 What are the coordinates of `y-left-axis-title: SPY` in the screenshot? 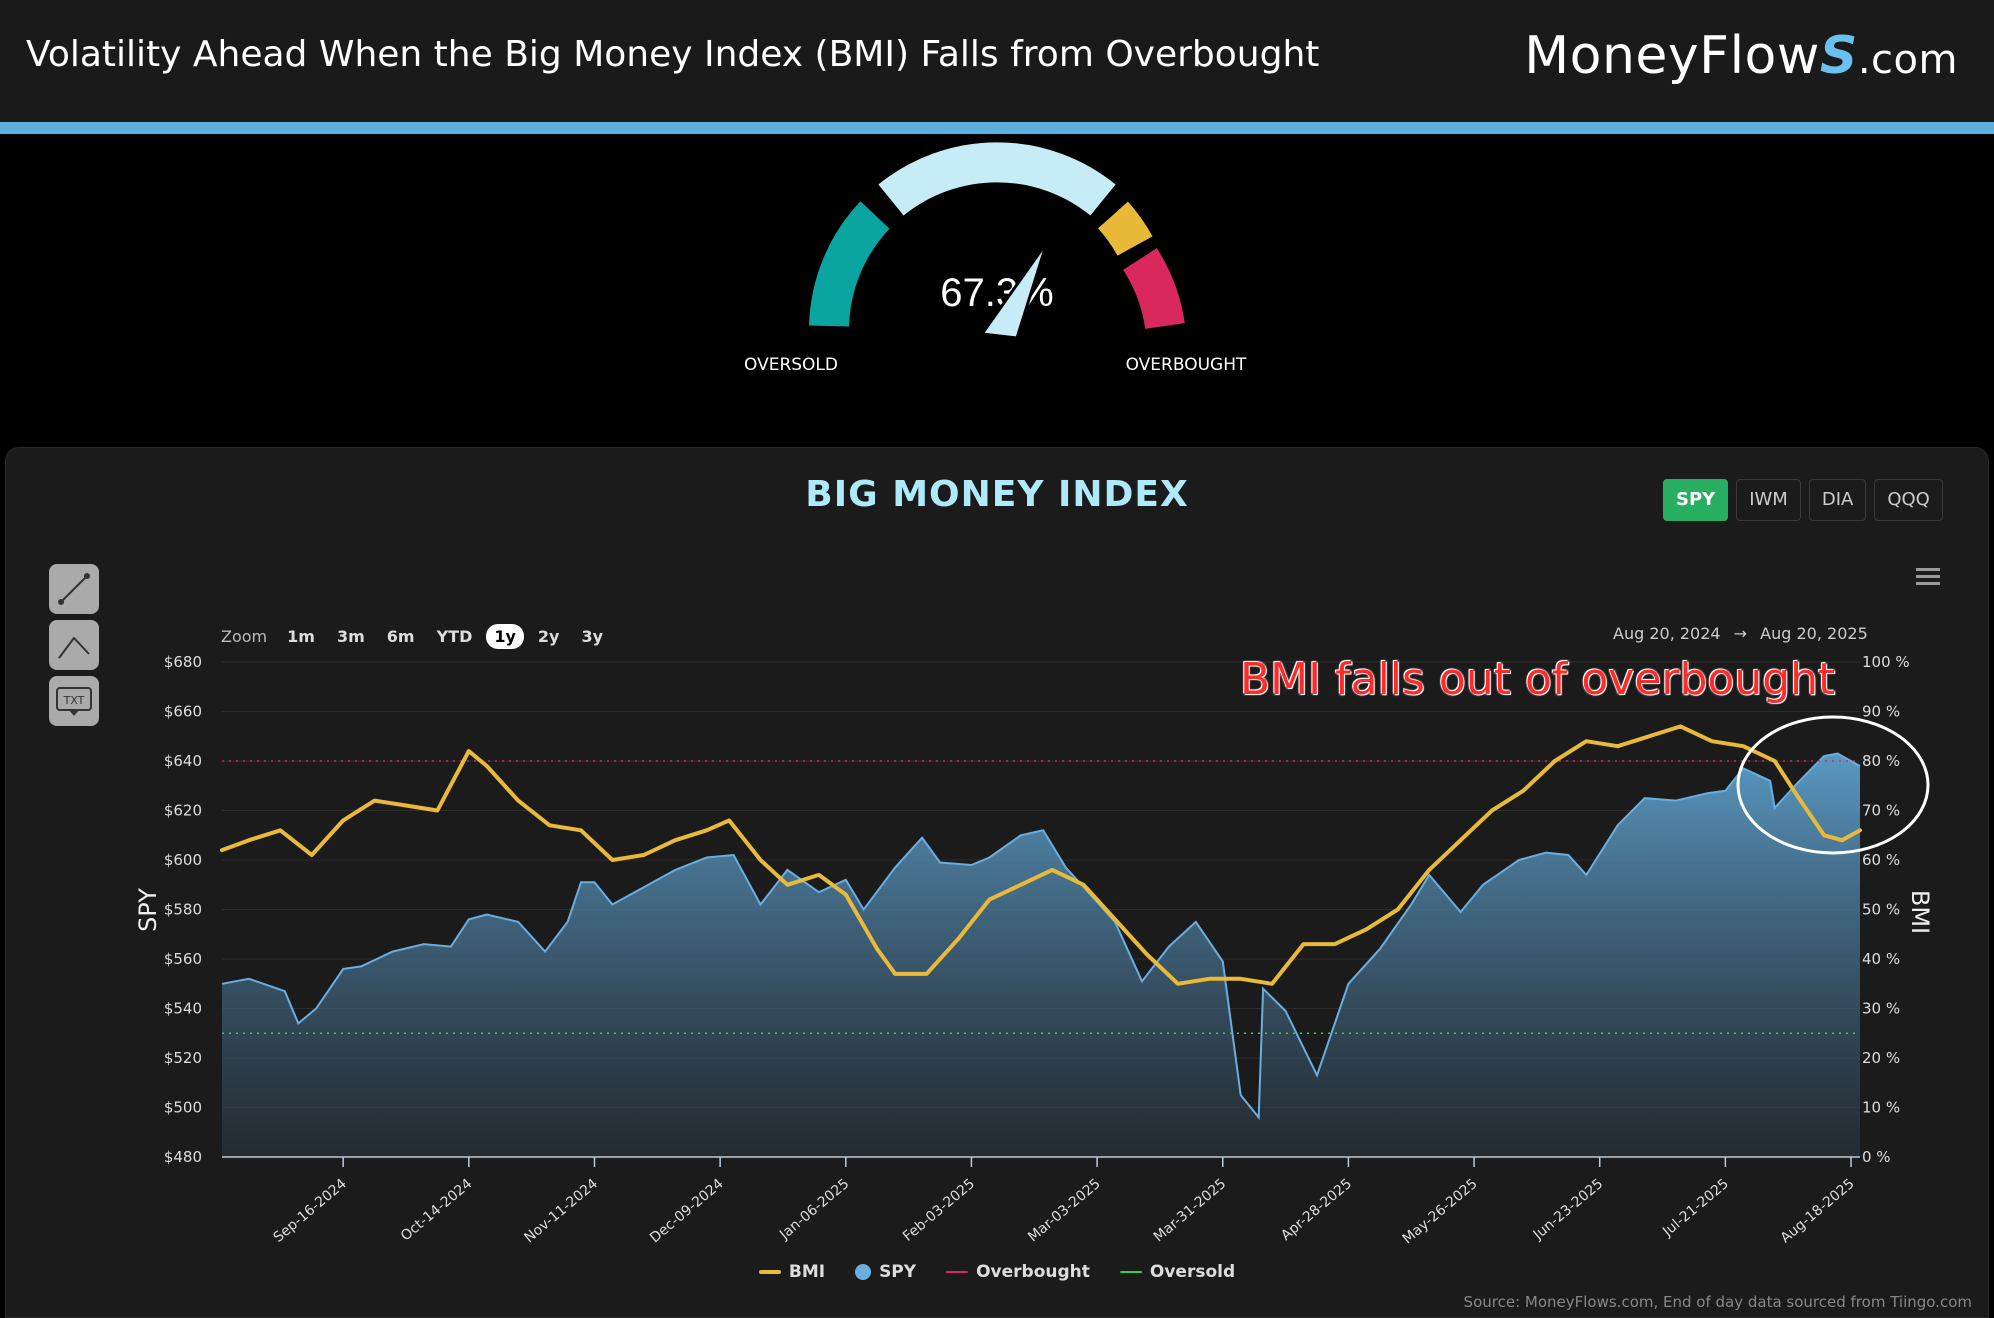 It's located at (148, 910).